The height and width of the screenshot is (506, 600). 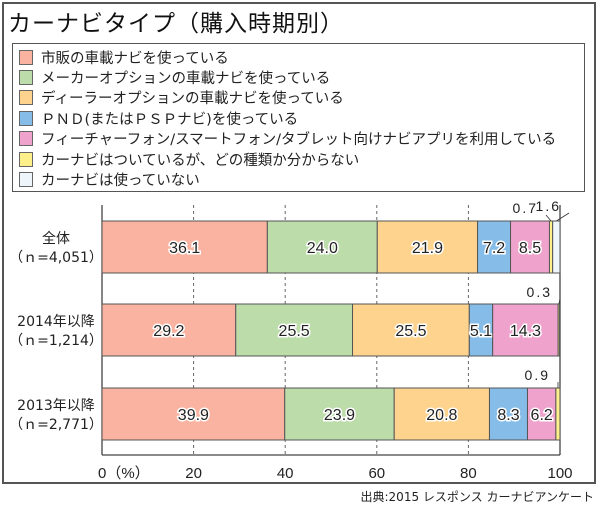 I want to click on category-sublabel: （ｎ=2,771）, so click(x=56, y=425).